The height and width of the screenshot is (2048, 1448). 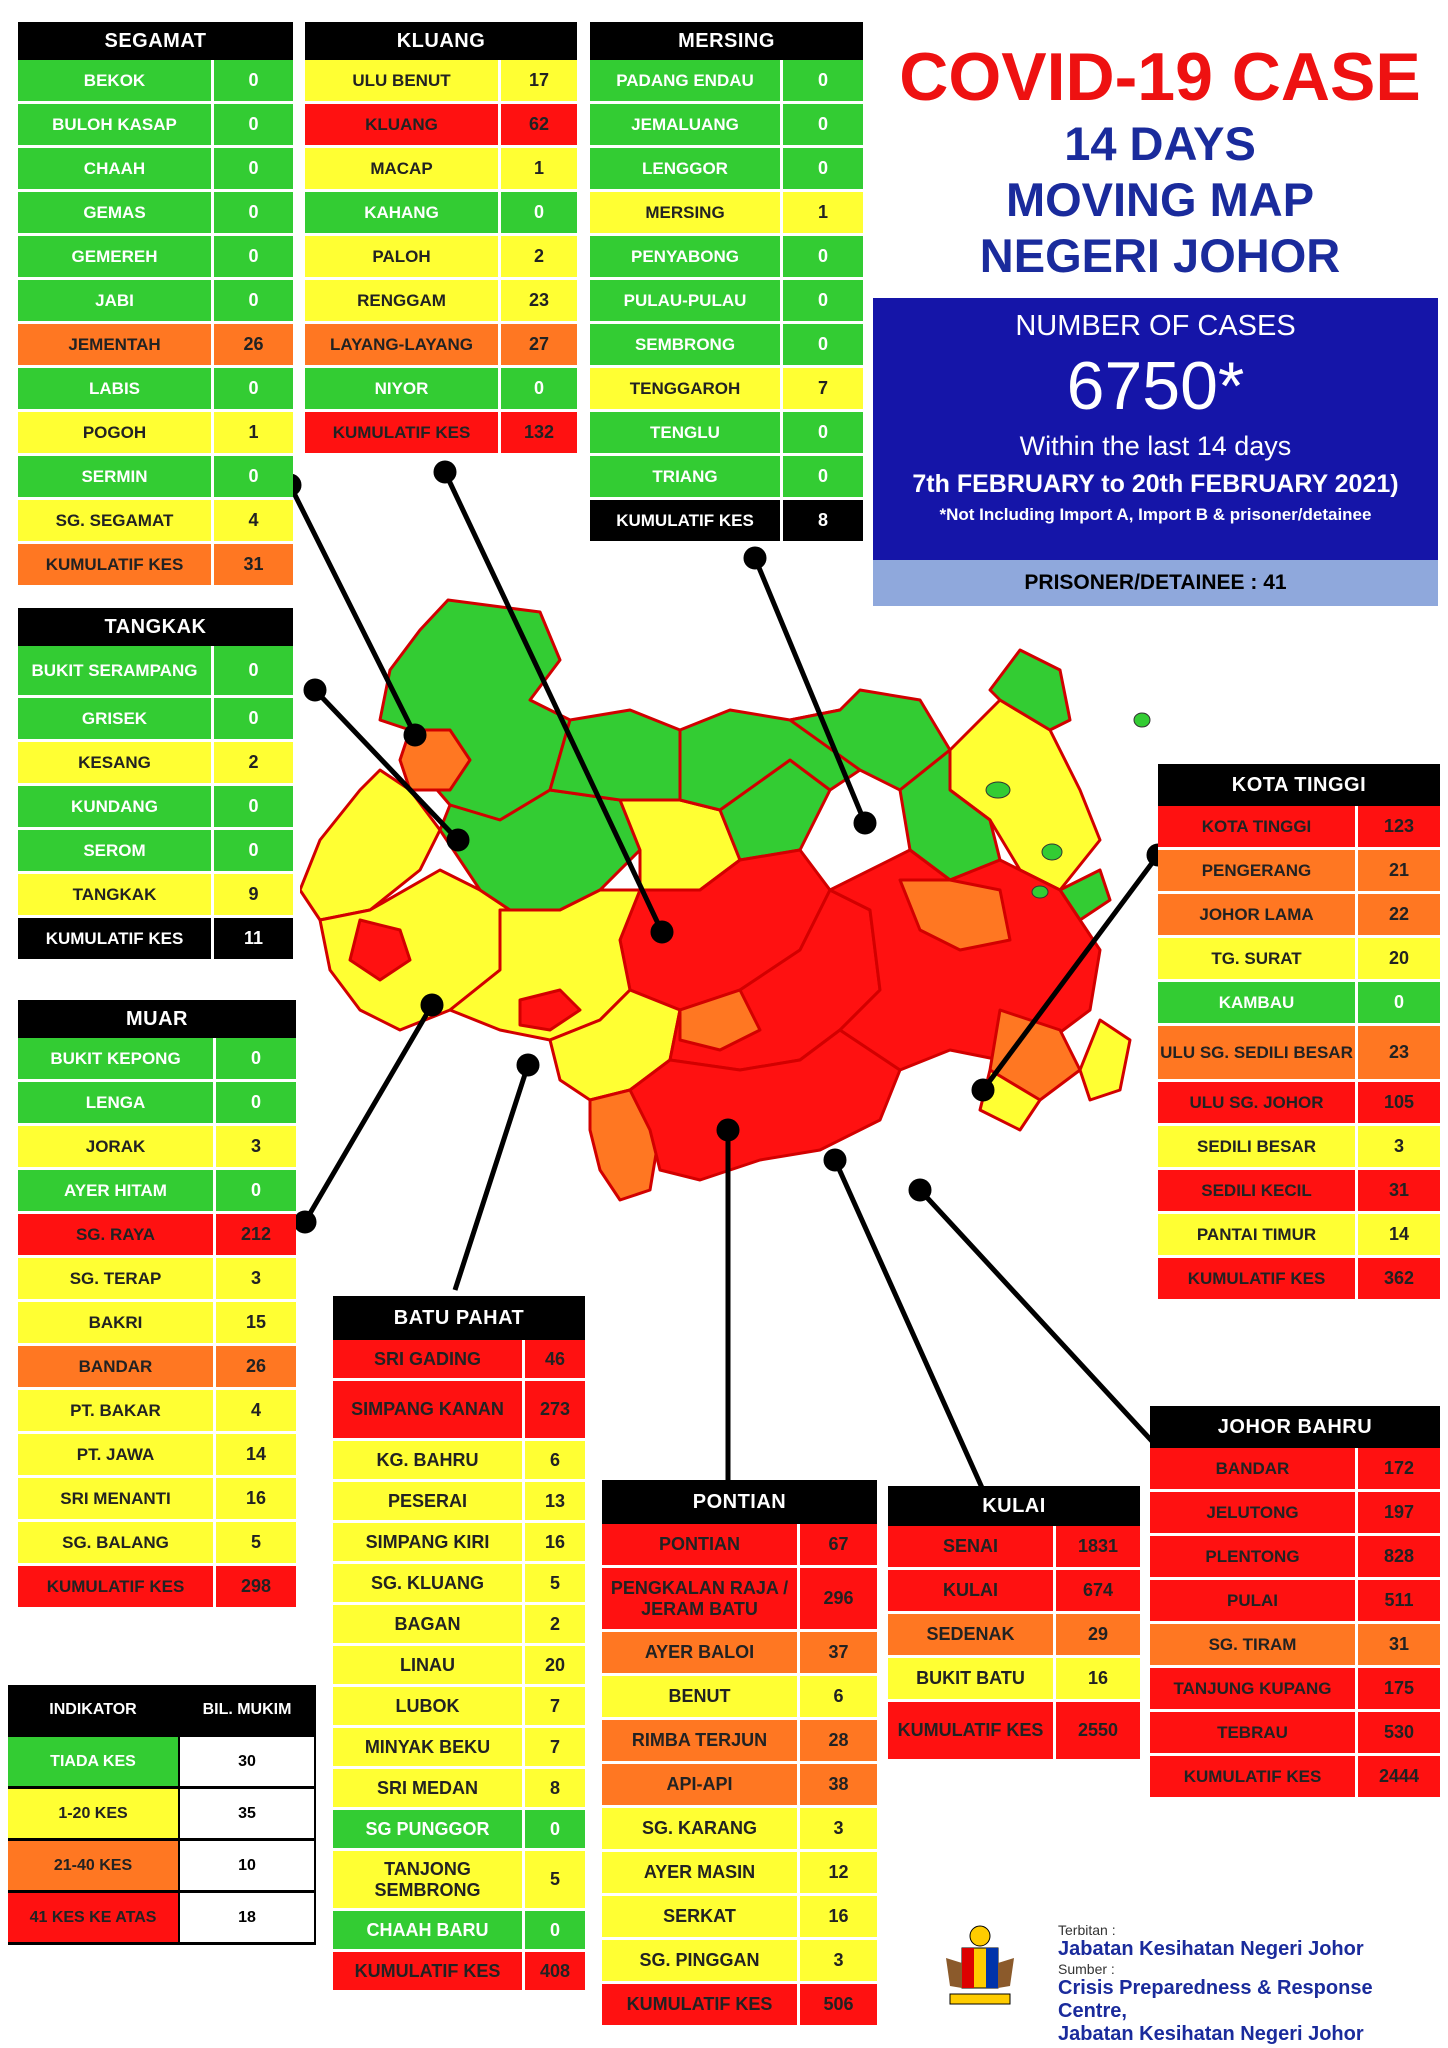 What do you see at coordinates (117, 1410) in the screenshot?
I see `mukim-name: PT. BAKAR` at bounding box center [117, 1410].